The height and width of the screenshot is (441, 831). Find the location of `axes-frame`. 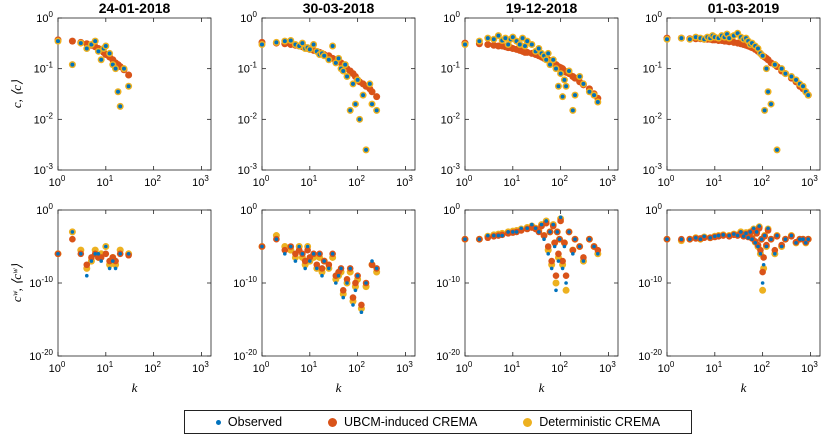

axes-frame is located at coordinates (338, 283).